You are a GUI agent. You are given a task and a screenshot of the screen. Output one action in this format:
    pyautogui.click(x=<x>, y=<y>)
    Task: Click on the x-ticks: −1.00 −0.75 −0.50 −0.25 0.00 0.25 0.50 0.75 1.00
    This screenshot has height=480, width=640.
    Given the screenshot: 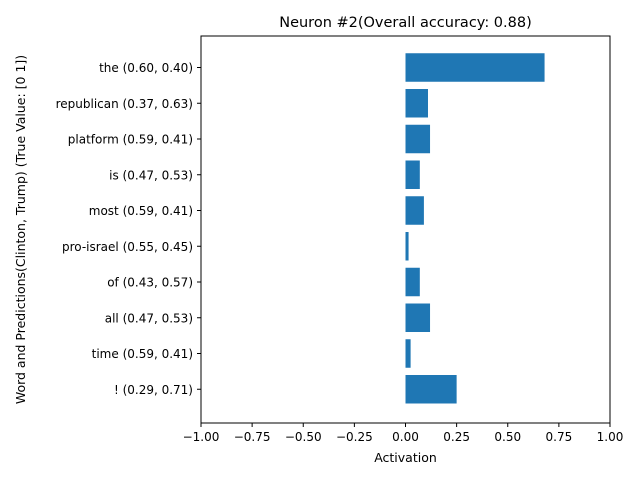 What is the action you would take?
    pyautogui.click(x=403, y=433)
    